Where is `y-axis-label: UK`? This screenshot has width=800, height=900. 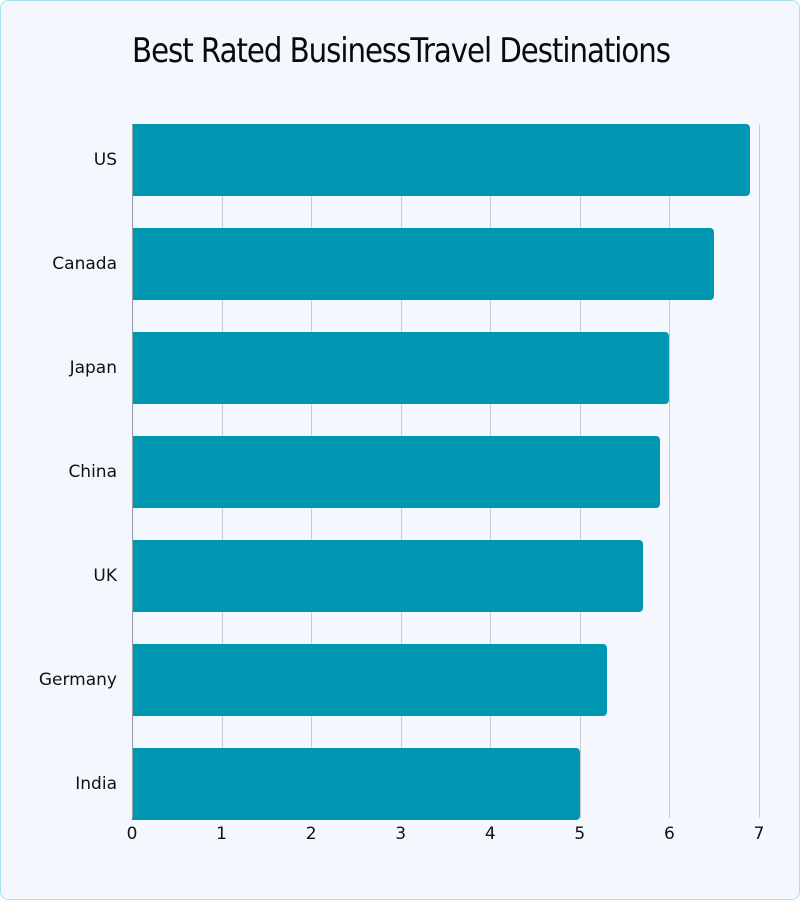
y-axis-label: UK is located at coordinates (105, 576).